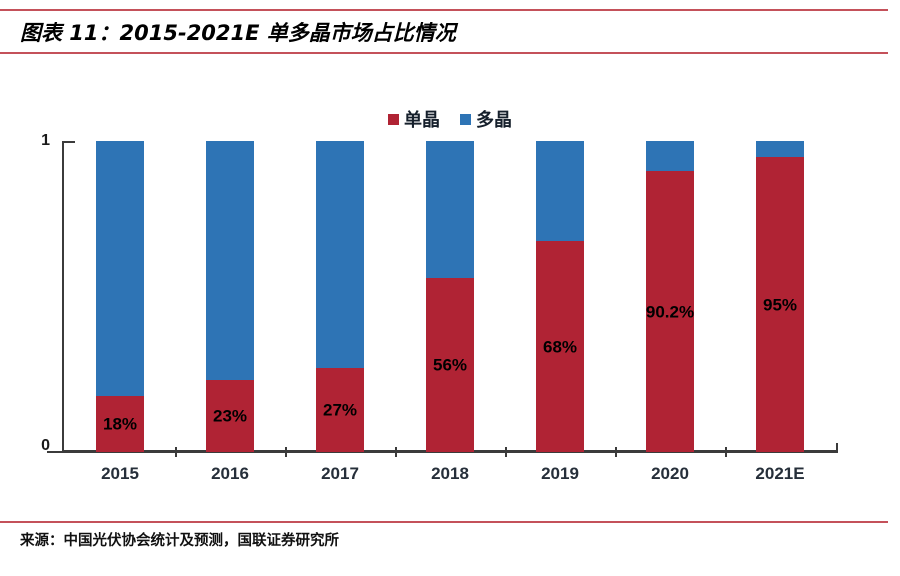 The width and height of the screenshot is (900, 576). What do you see at coordinates (494, 120) in the screenshot?
I see `legend-label: 多晶` at bounding box center [494, 120].